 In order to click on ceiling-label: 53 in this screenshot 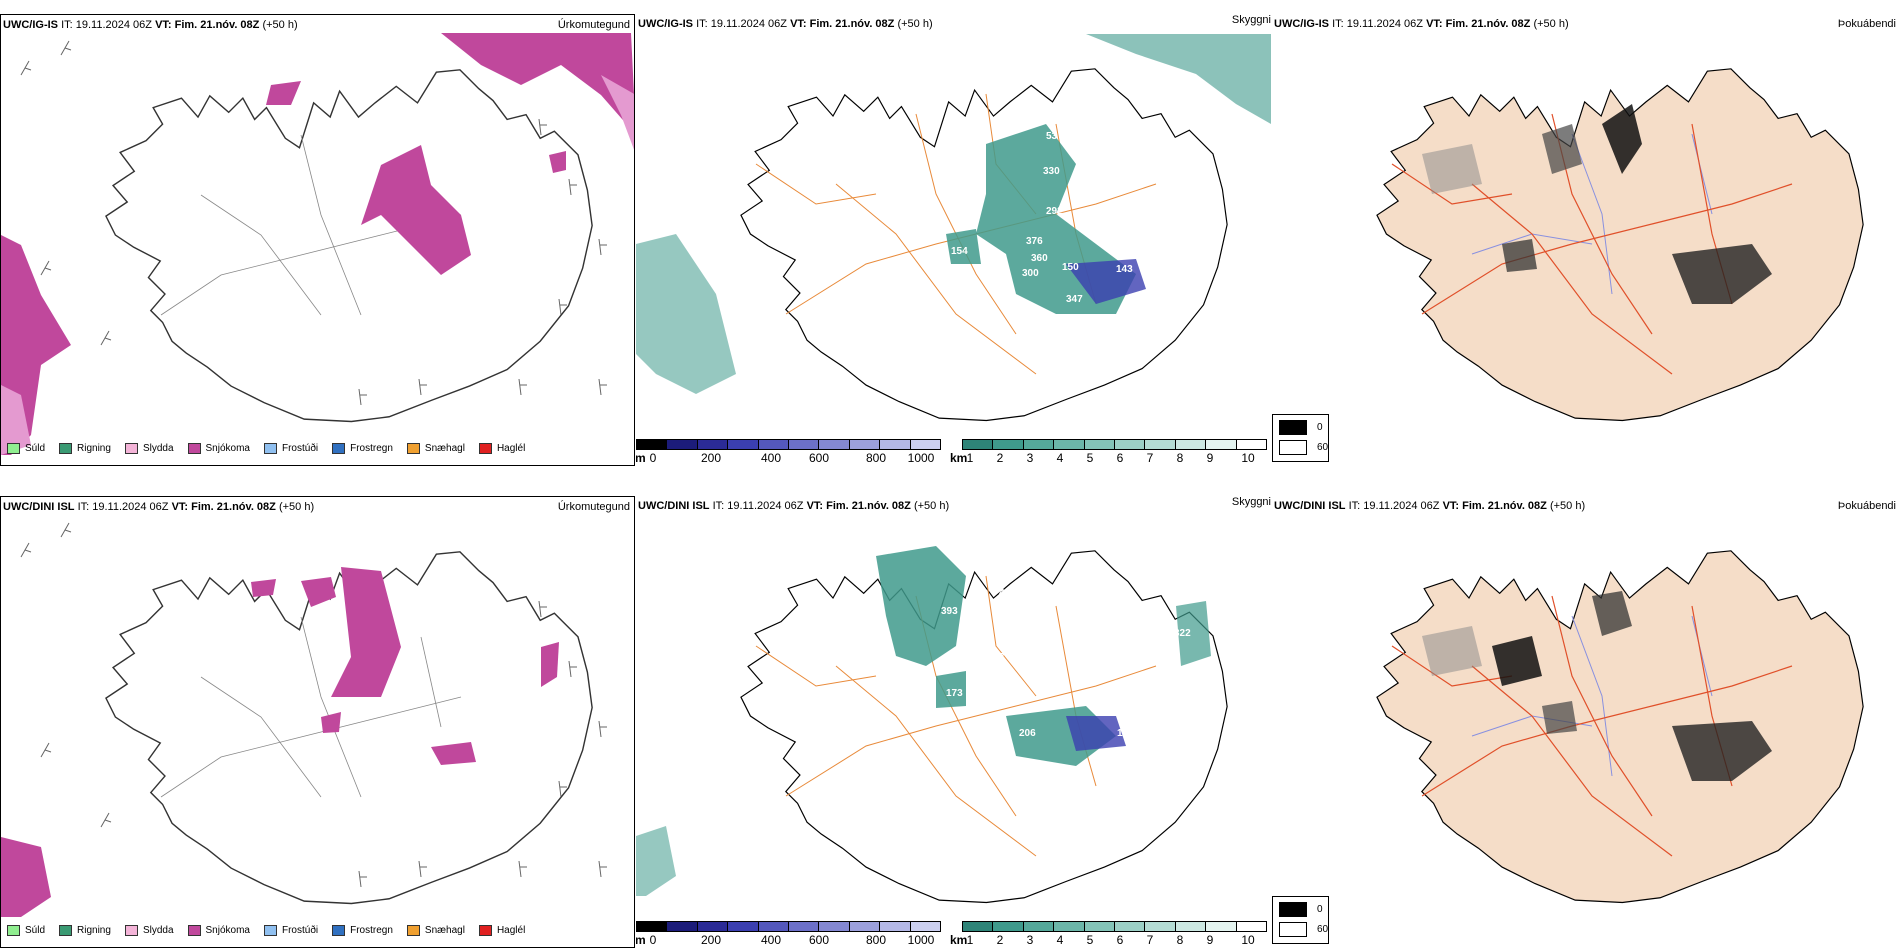, I will do `click(1052, 136)`.